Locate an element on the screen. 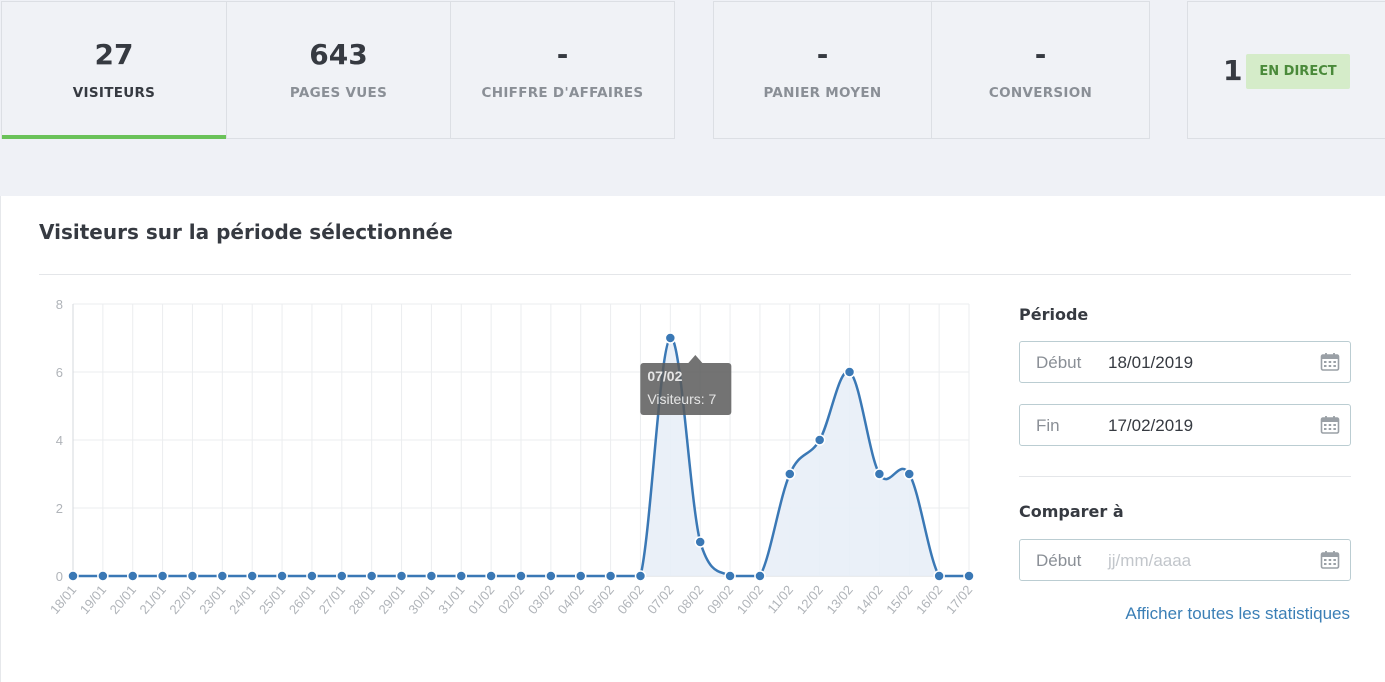  x-tick-label: 04/02 is located at coordinates (571, 599).